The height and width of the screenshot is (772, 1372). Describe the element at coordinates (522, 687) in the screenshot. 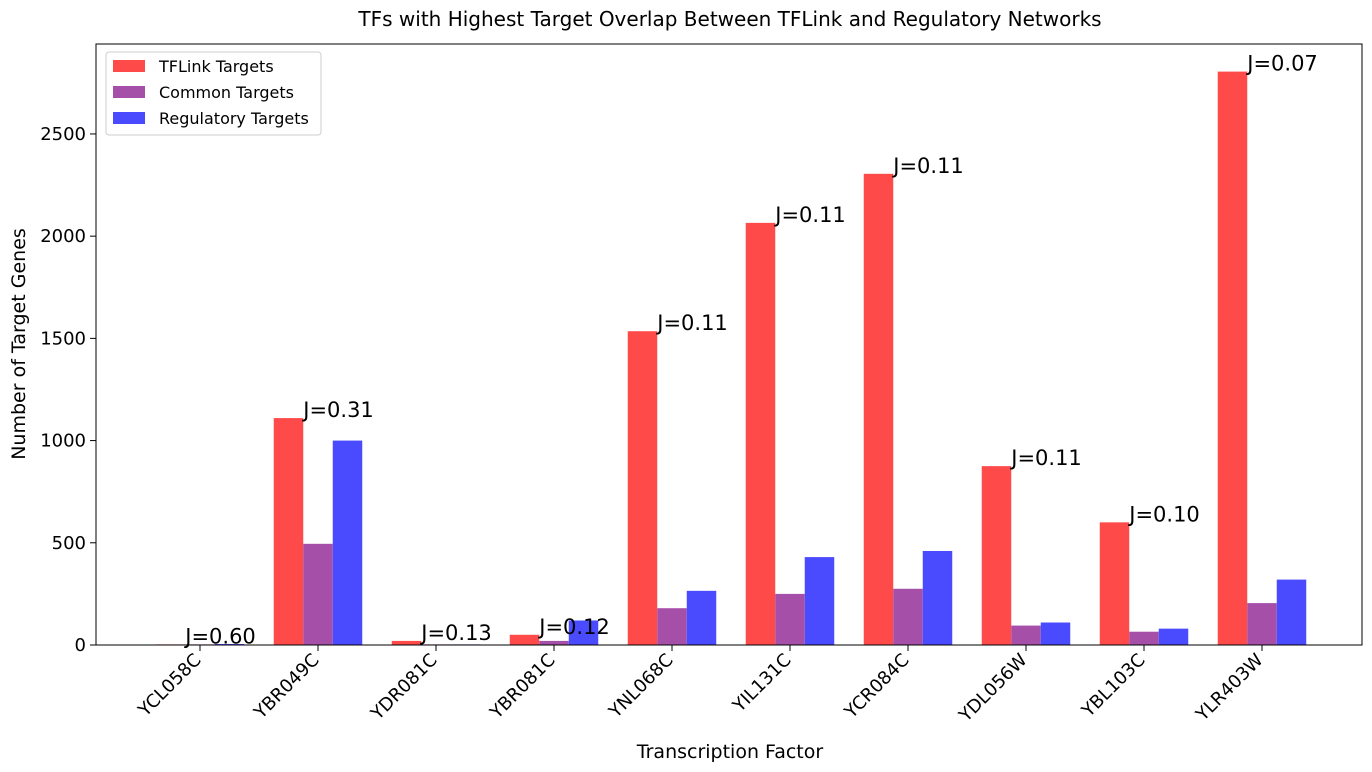

I see `x-tick-label: YBR081C` at that location.